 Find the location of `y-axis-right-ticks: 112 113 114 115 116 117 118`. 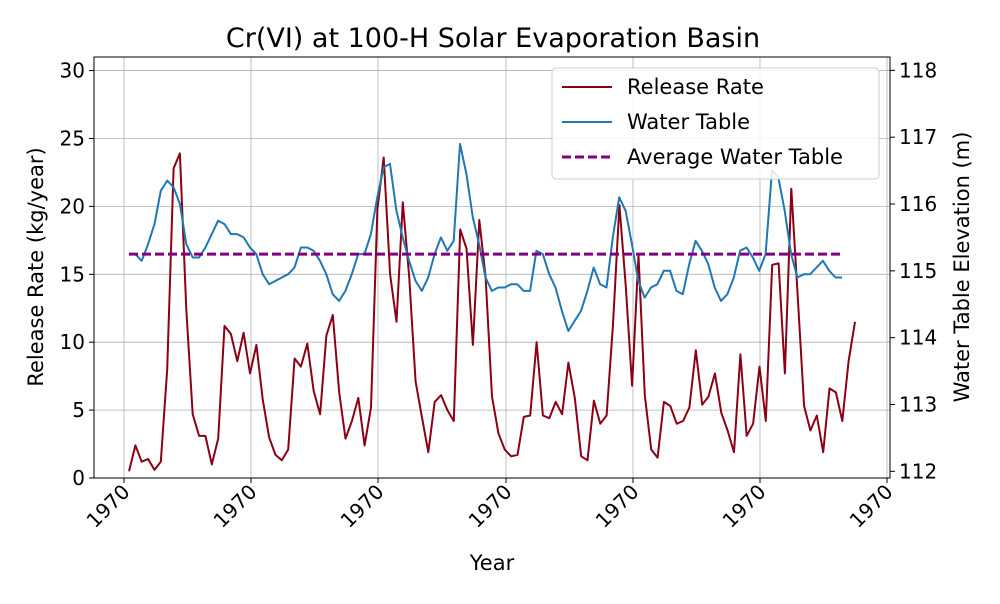

y-axis-right-ticks: 112 113 114 115 116 117 118 is located at coordinates (913, 270).